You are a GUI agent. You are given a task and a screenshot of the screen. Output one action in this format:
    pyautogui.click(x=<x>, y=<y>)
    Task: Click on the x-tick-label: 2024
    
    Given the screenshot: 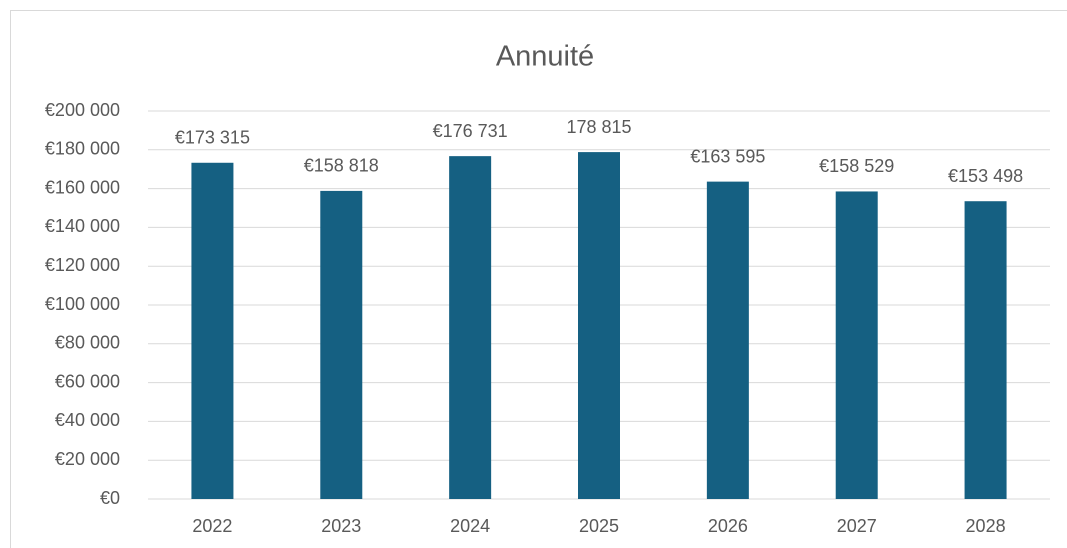 What is the action you would take?
    pyautogui.click(x=470, y=526)
    